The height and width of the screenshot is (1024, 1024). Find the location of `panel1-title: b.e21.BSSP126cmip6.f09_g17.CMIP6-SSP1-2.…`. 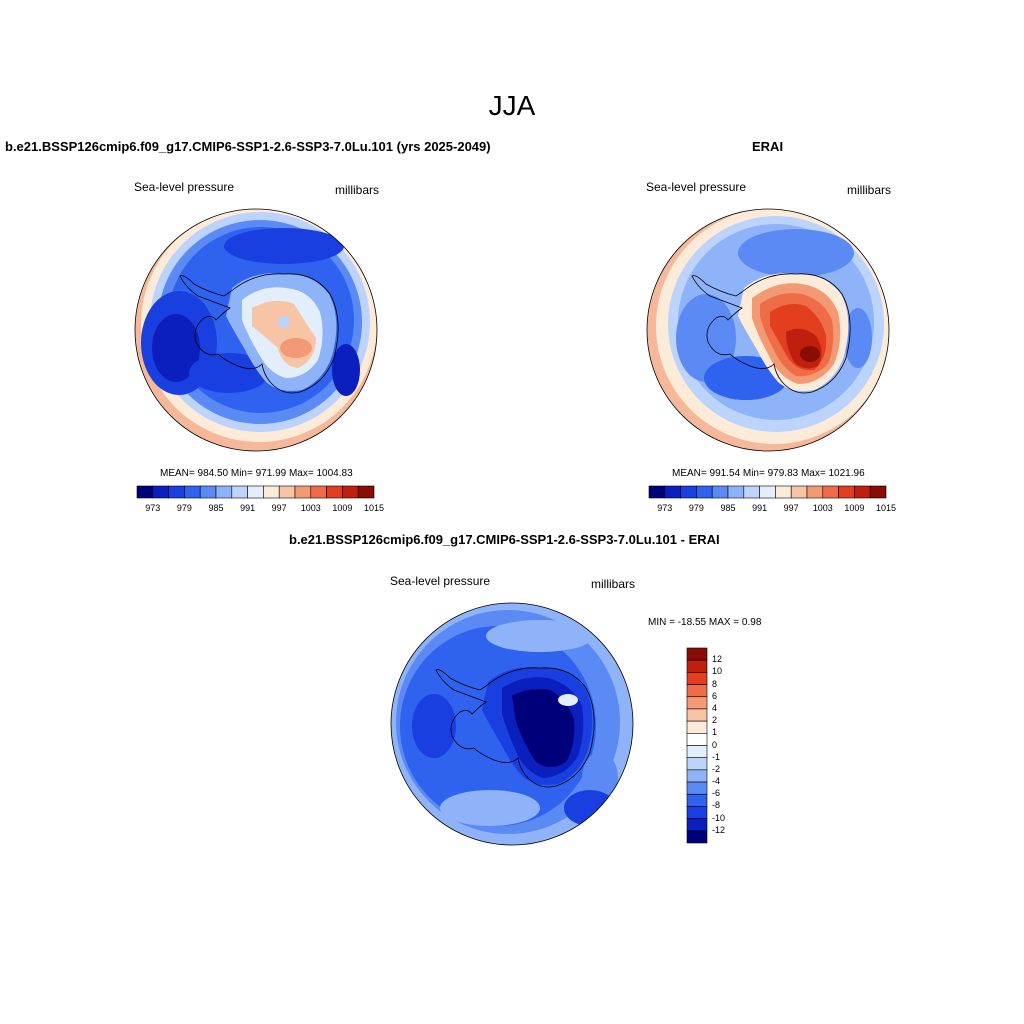

panel1-title: b.e21.BSSP126cmip6.f09_g17.CMIP6-SSP1-2.… is located at coordinates (248, 146).